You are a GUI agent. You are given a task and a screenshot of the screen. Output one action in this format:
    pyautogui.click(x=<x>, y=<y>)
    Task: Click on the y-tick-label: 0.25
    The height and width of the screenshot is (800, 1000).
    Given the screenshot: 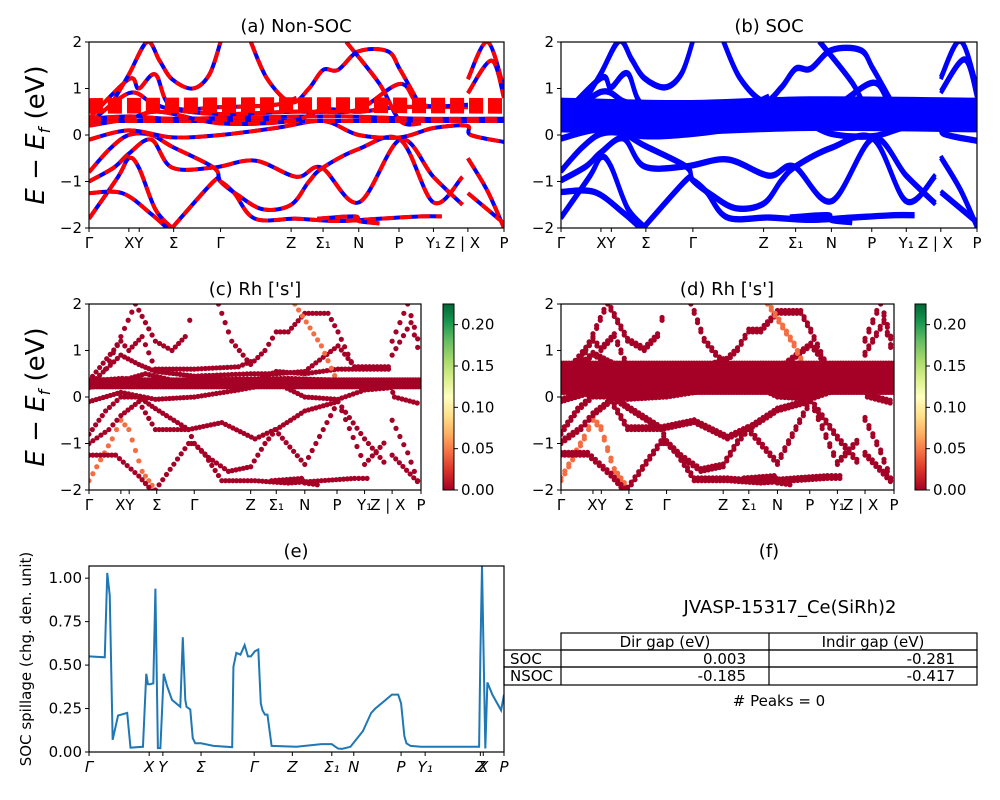 What is the action you would take?
    pyautogui.click(x=65, y=709)
    